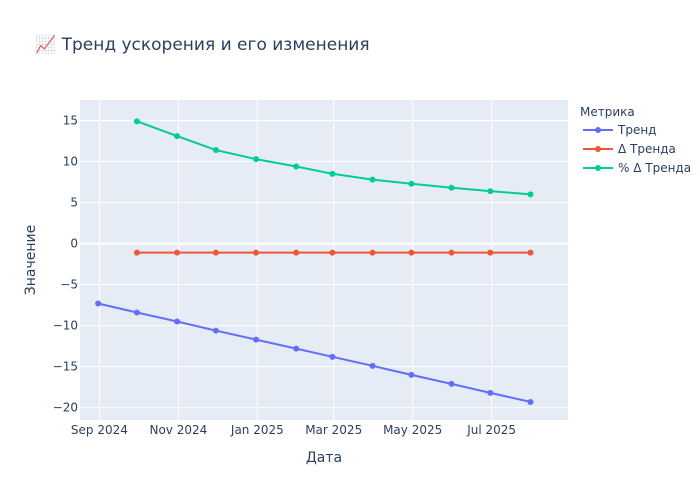 The width and height of the screenshot is (700, 500). Describe the element at coordinates (314, 352) in the screenshot. I see `series-line` at that location.